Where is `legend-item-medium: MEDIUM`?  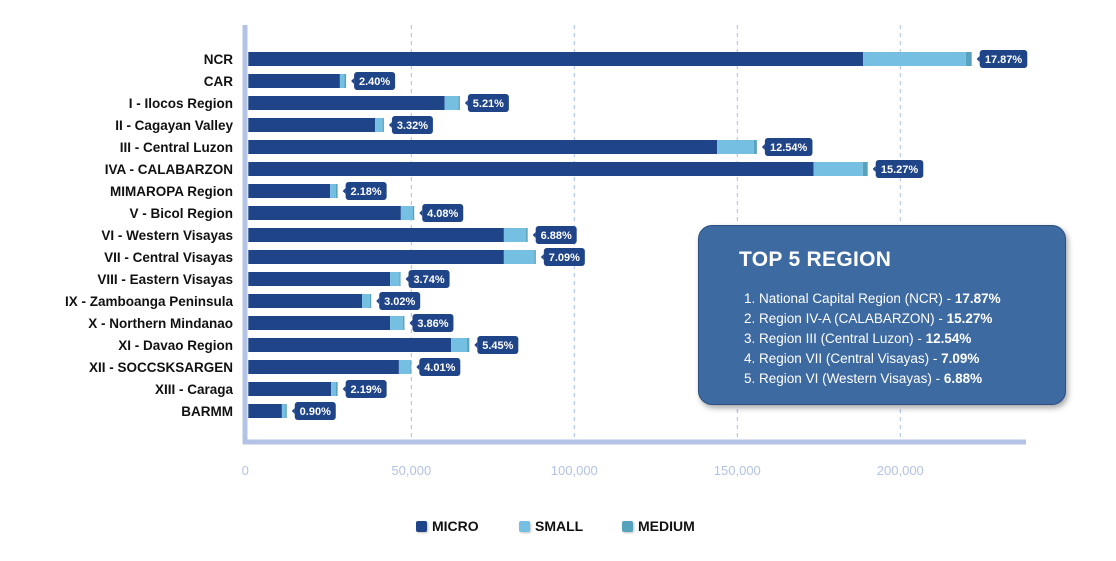
legend-item-medium: MEDIUM is located at coordinates (658, 526).